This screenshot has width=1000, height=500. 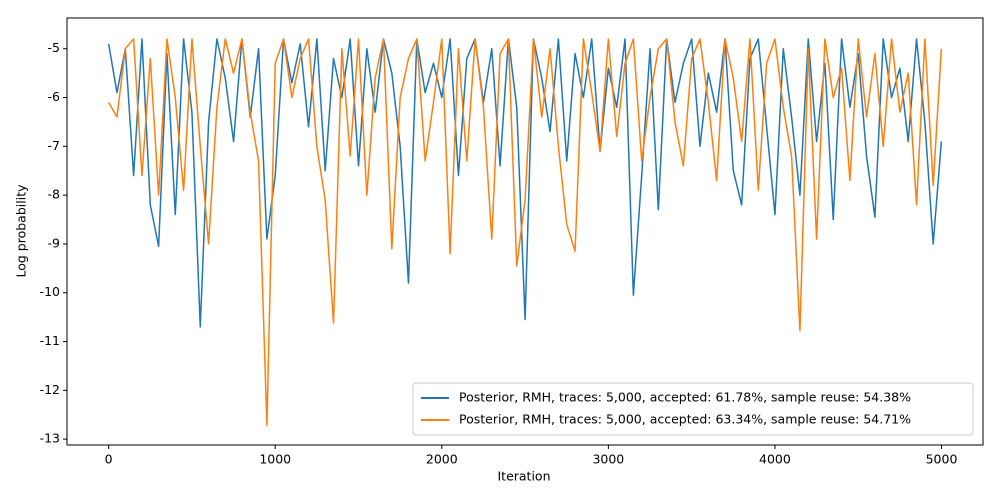 What do you see at coordinates (50, 340) in the screenshot?
I see `y-tick-label: -11` at bounding box center [50, 340].